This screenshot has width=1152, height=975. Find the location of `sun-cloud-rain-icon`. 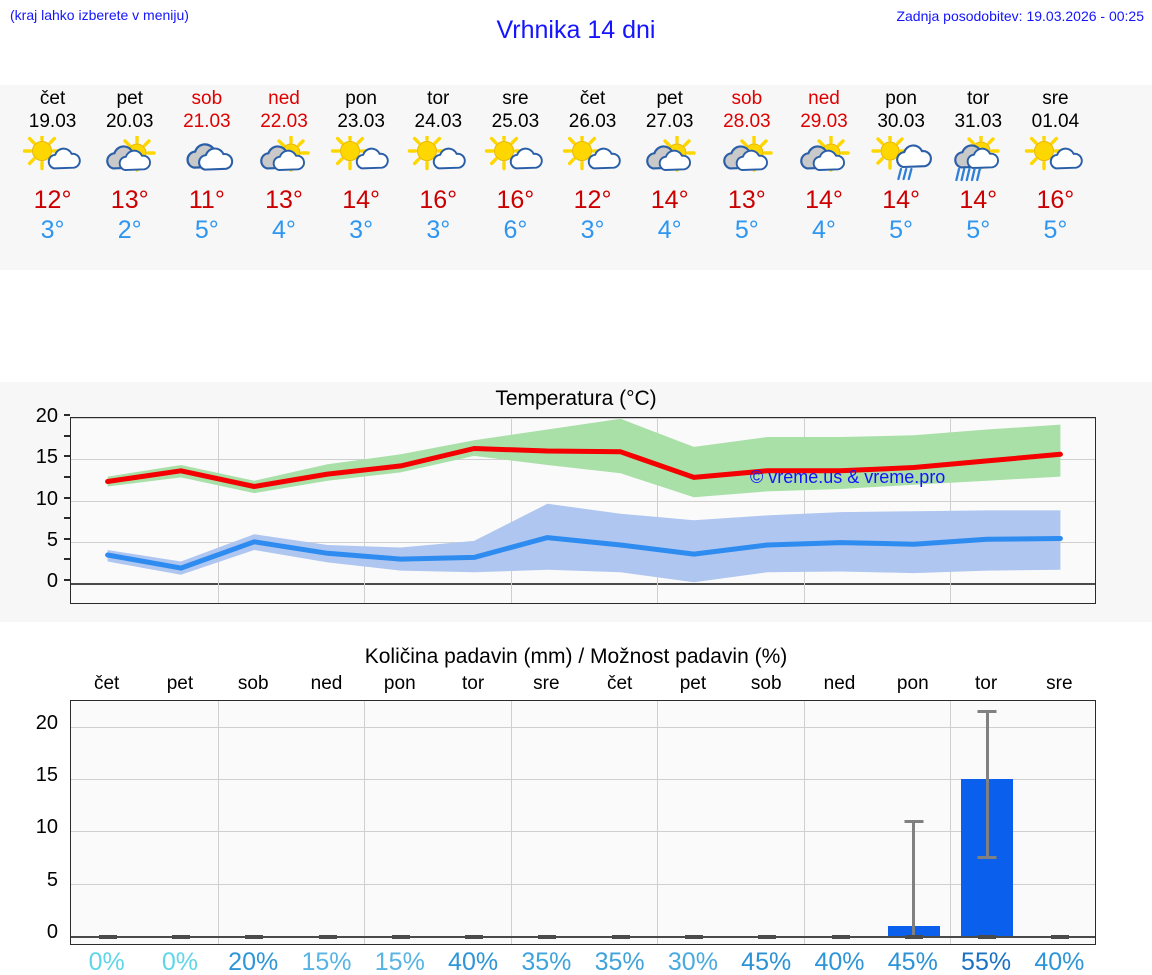

sun-cloud-rain-icon is located at coordinates (901, 159).